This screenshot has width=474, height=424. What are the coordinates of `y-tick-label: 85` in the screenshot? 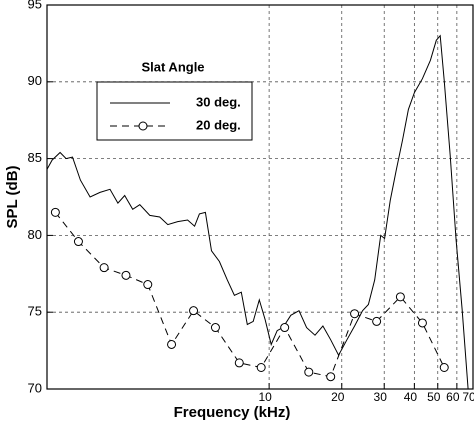 It's located at (35, 157).